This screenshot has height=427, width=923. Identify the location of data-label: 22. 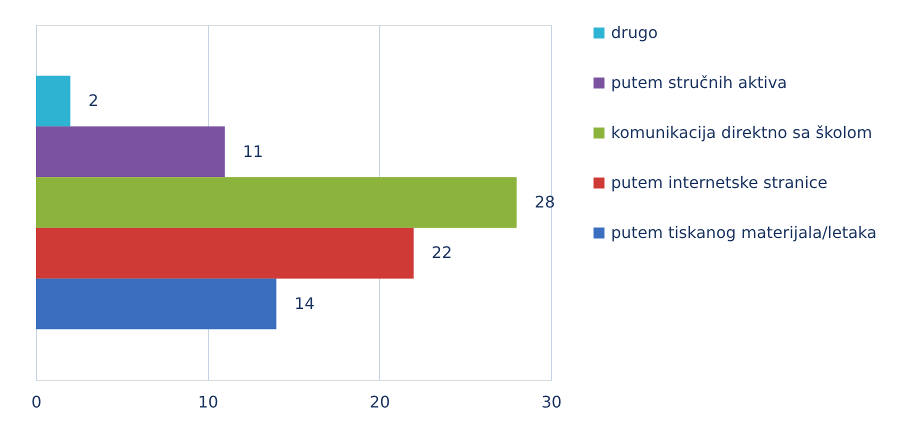
(442, 252).